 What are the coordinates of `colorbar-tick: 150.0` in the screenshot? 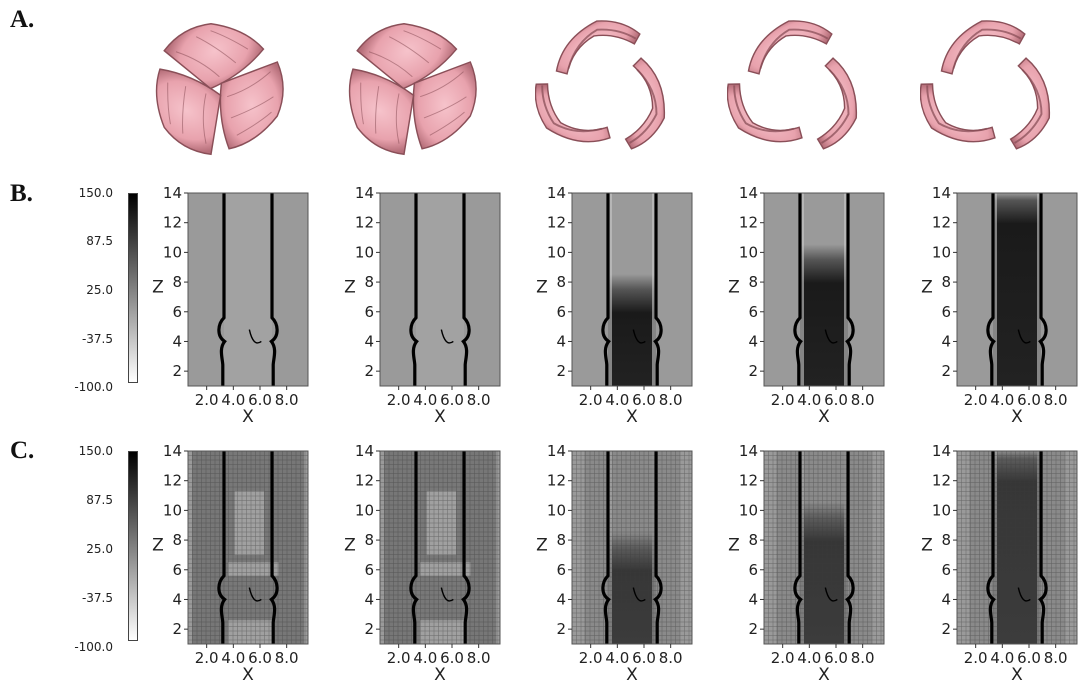 It's located at (95, 451).